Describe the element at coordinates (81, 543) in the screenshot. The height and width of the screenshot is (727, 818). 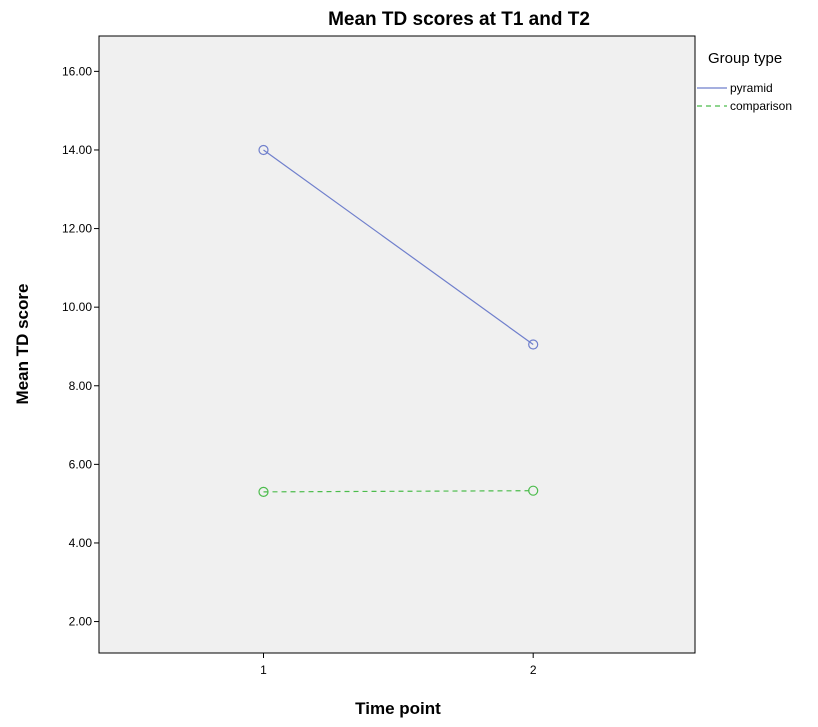
I see `y-tick-label: 4.00` at that location.